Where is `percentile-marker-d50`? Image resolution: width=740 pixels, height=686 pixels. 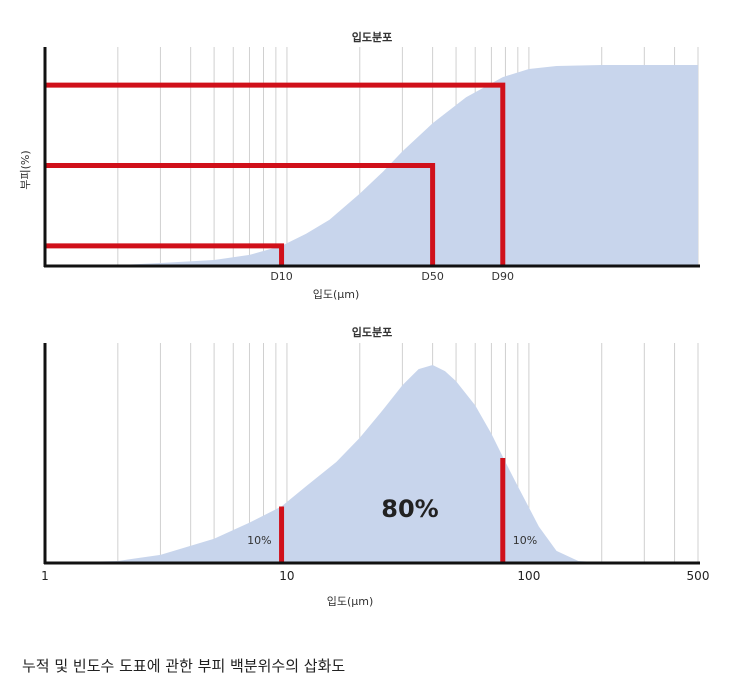
percentile-marker-d50 is located at coordinates (240, 214).